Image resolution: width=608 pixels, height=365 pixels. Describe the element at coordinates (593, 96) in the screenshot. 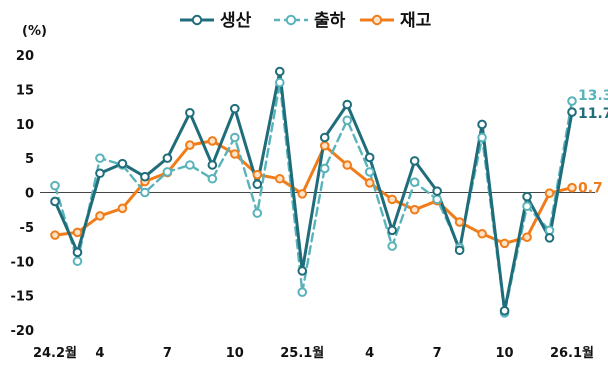

I see `end-value-label: 13.3` at that location.